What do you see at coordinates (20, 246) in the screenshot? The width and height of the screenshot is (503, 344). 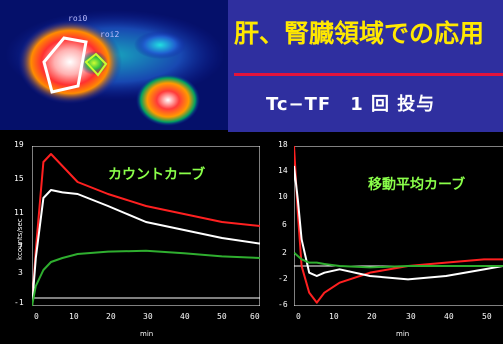 I see `chart1-ytick: 7` at bounding box center [20, 246].